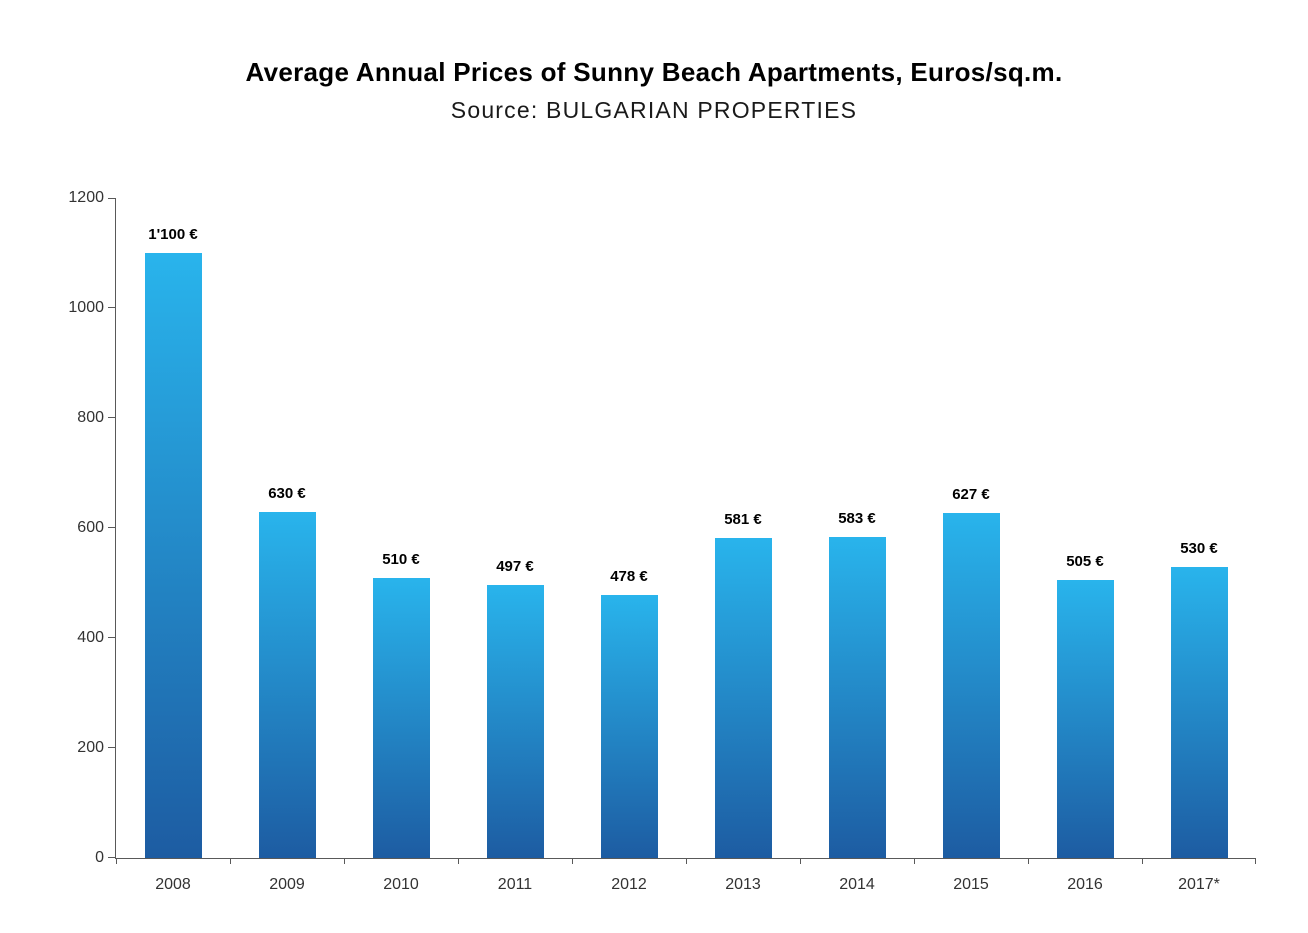  I want to click on x-axis-tick-label: 2014, so click(857, 884).